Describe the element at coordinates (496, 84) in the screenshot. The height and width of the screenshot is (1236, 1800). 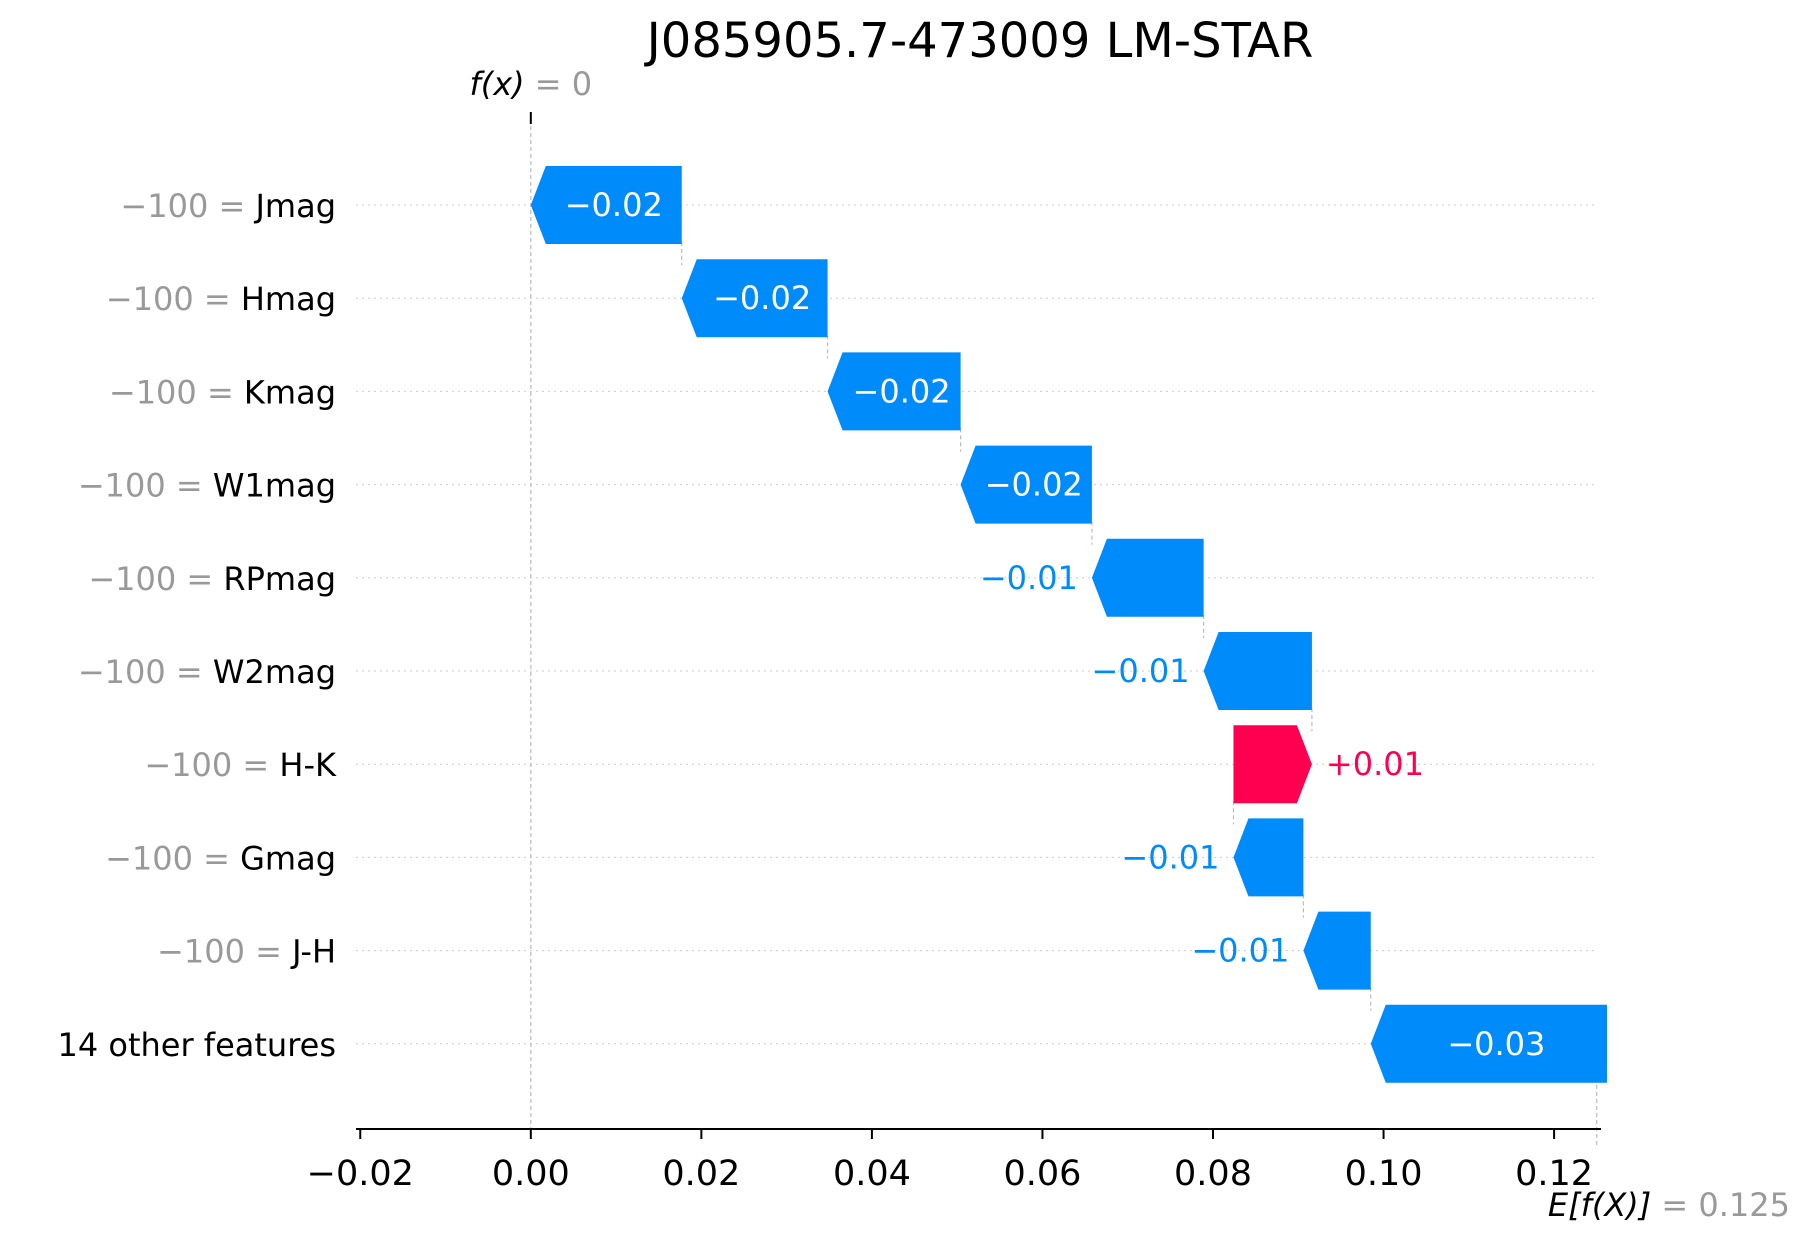
I see `fx-label: f(x)` at that location.